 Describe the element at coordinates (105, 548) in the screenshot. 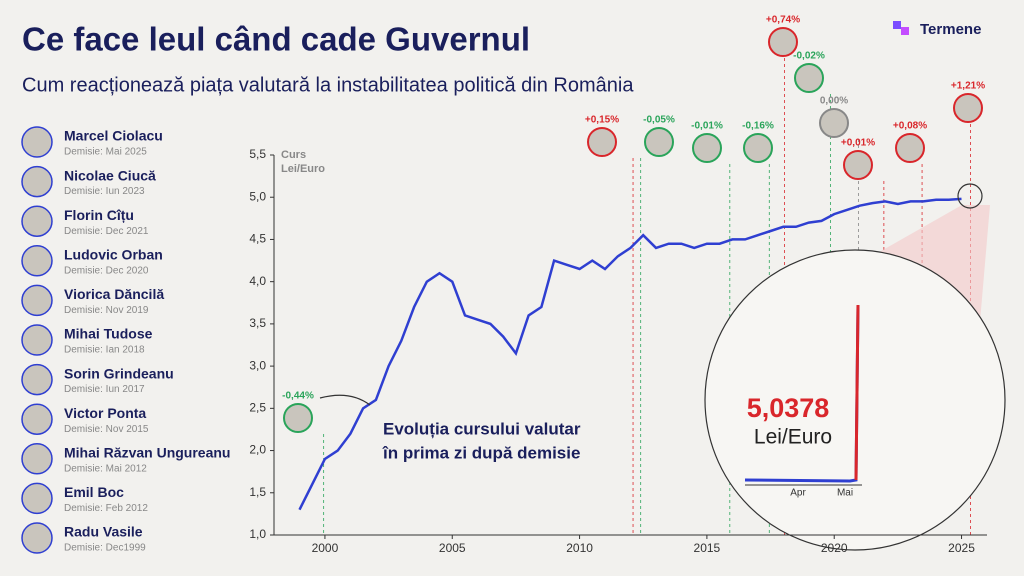

I see `person-resigned: Demisie: Dec1999` at that location.